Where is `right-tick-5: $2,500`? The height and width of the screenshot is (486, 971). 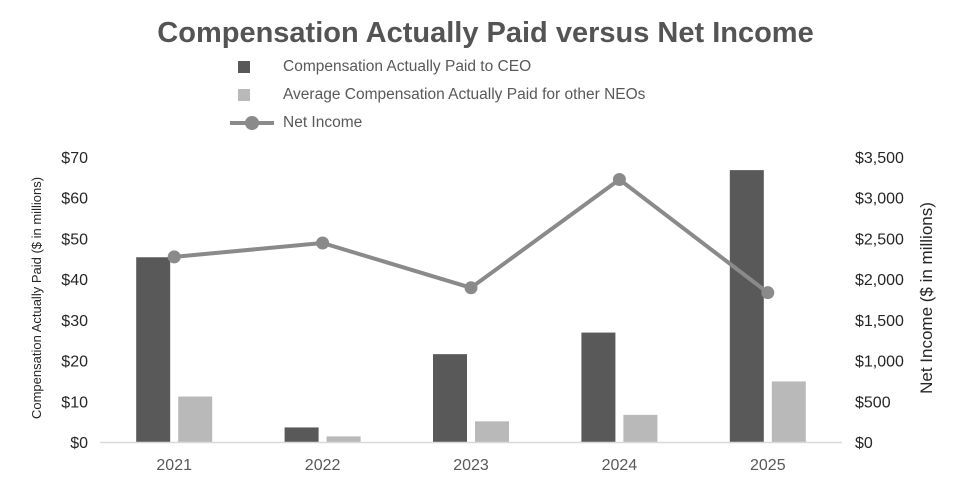 right-tick-5: $2,500 is located at coordinates (879, 239).